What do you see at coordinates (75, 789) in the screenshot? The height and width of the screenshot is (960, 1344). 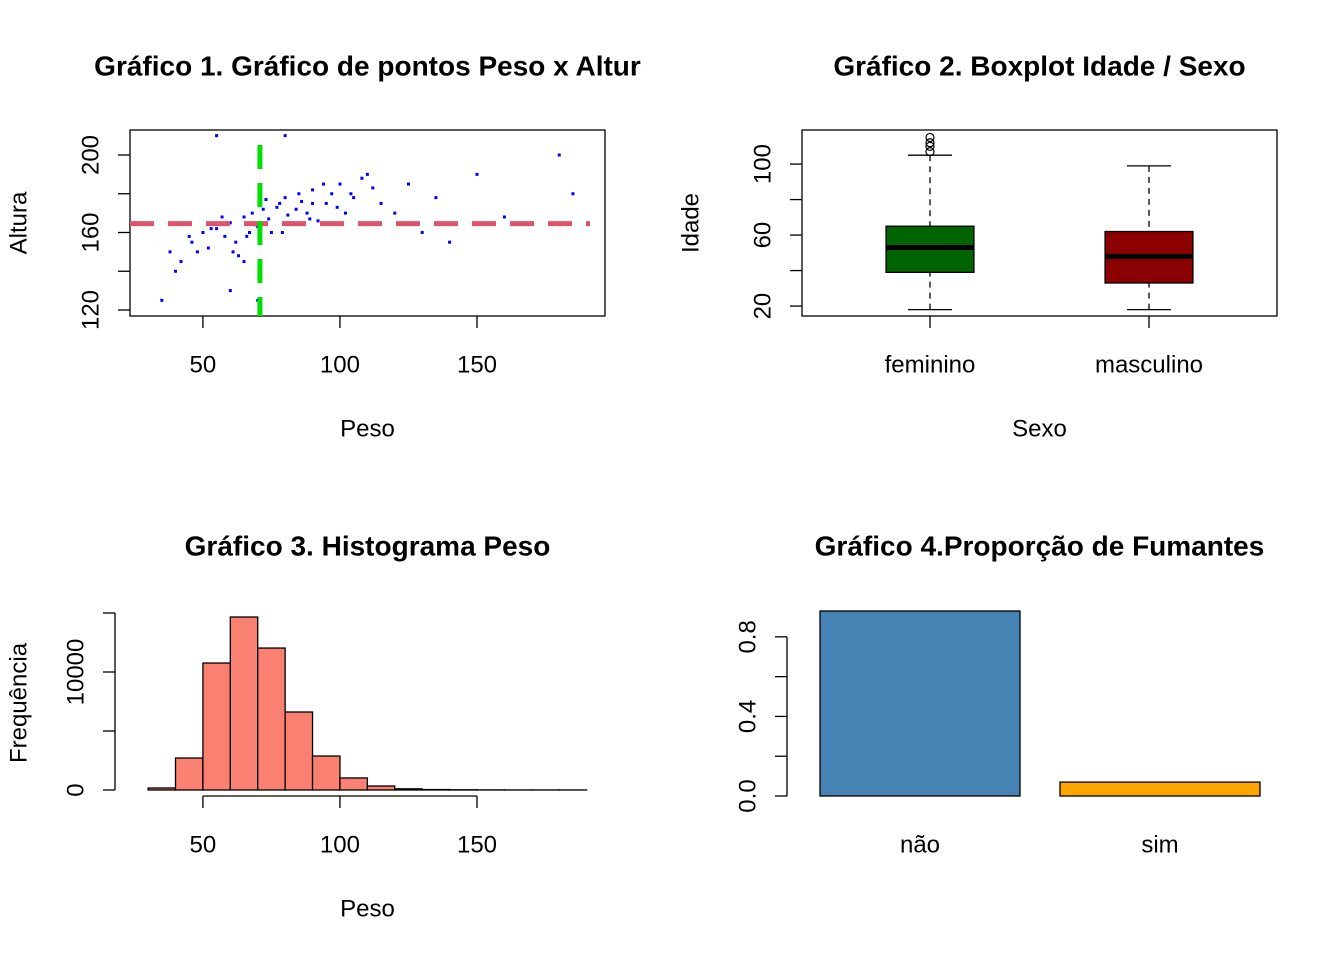 I see `y-tick-label: 0` at bounding box center [75, 789].